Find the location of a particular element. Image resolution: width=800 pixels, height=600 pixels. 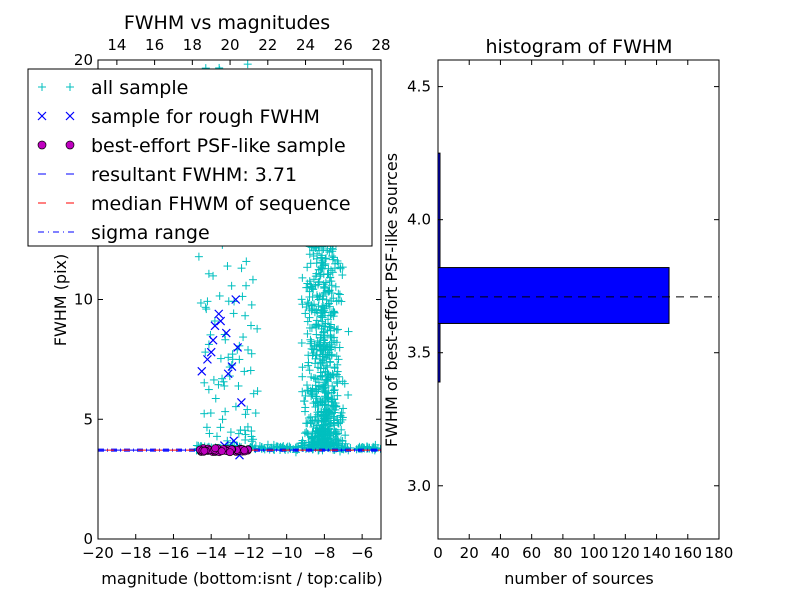

x-tick-label: 0 is located at coordinates (438, 553).